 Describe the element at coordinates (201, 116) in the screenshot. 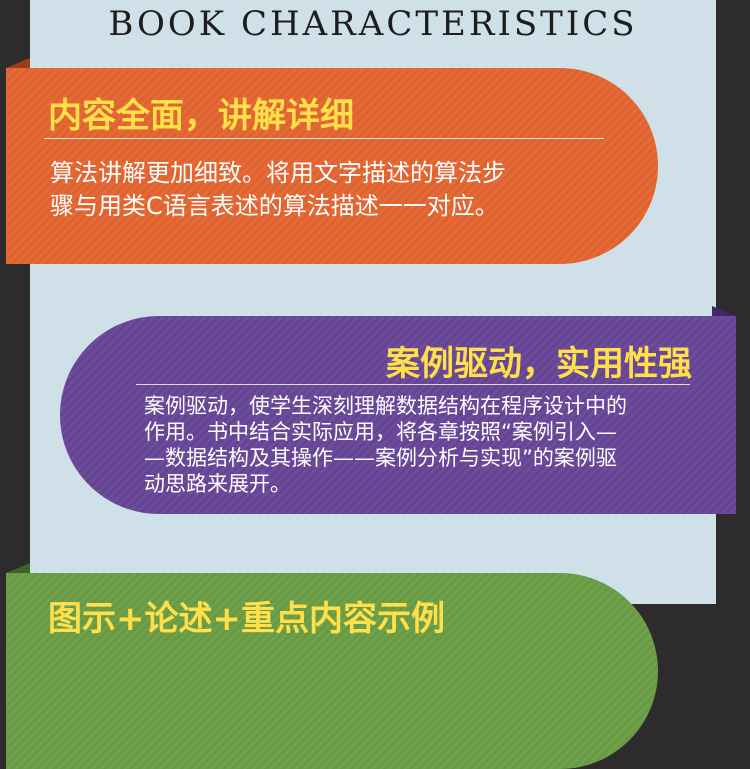

I see `card-title: 内容全面，讲解详细` at that location.